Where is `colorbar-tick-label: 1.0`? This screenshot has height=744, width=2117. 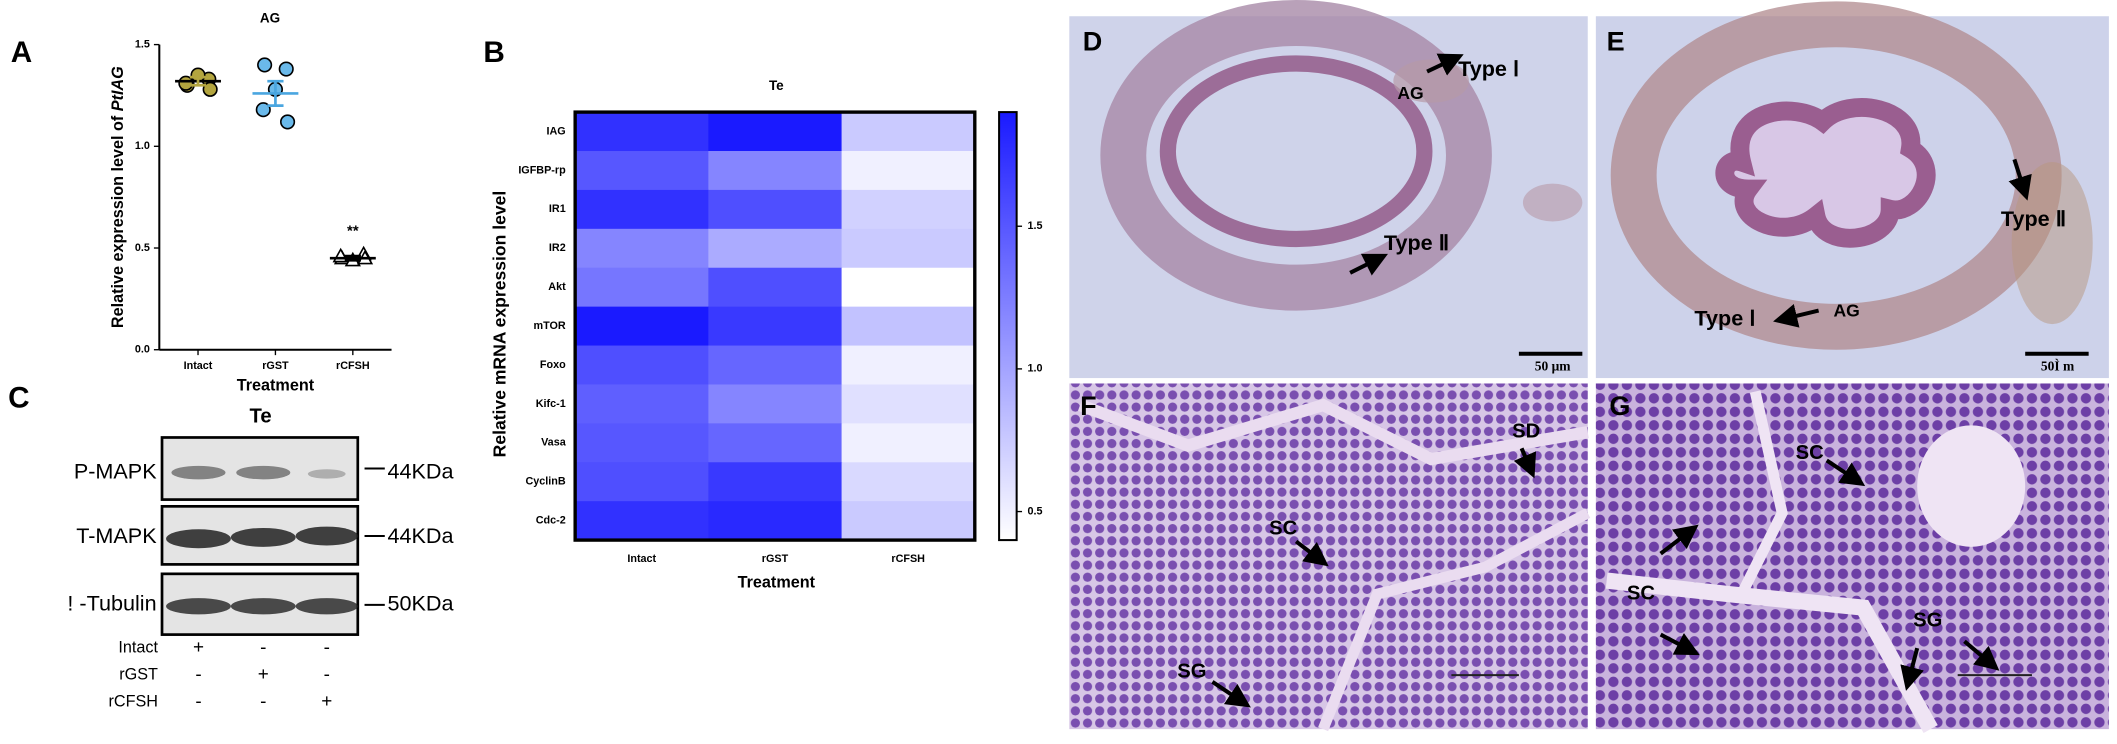
colorbar-tick-label: 1.0 is located at coordinates (1034, 369).